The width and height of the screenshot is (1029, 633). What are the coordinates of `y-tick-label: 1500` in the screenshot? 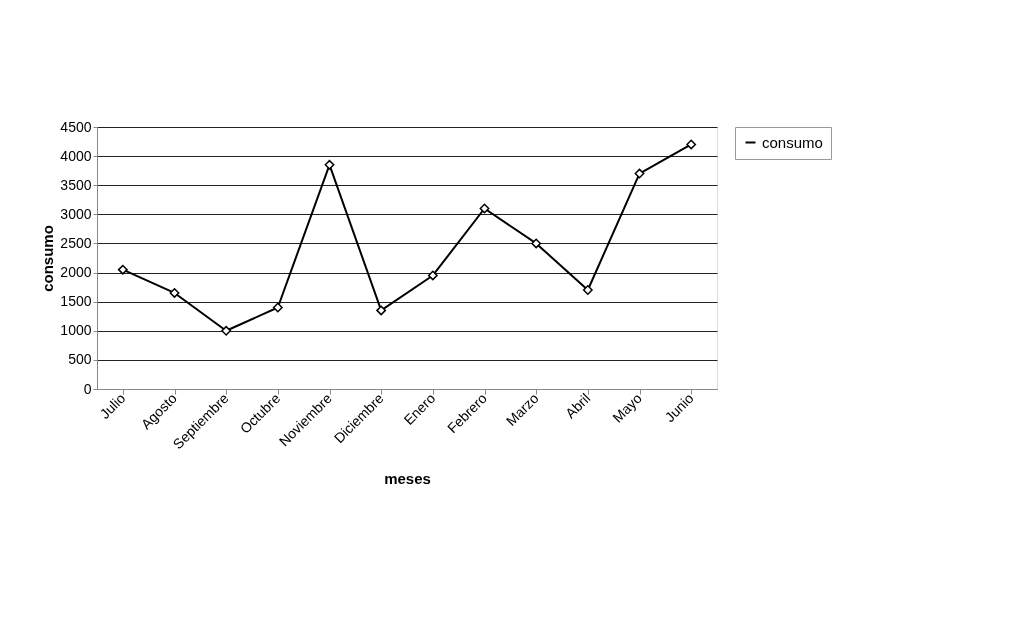 It's located at (76, 301).